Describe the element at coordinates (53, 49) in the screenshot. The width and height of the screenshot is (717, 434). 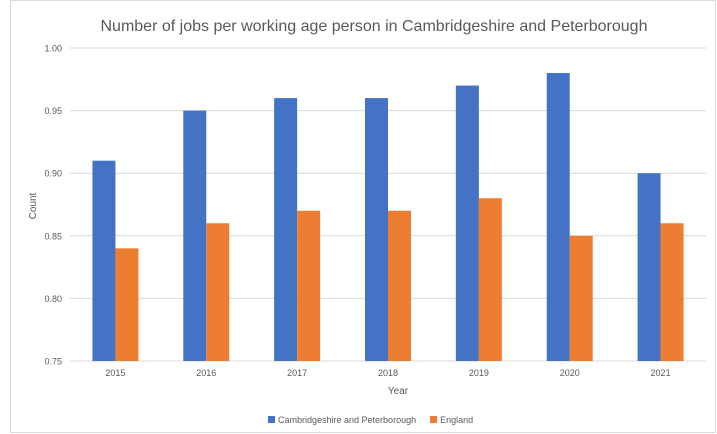
I see `y-tick-label: 1.00` at that location.